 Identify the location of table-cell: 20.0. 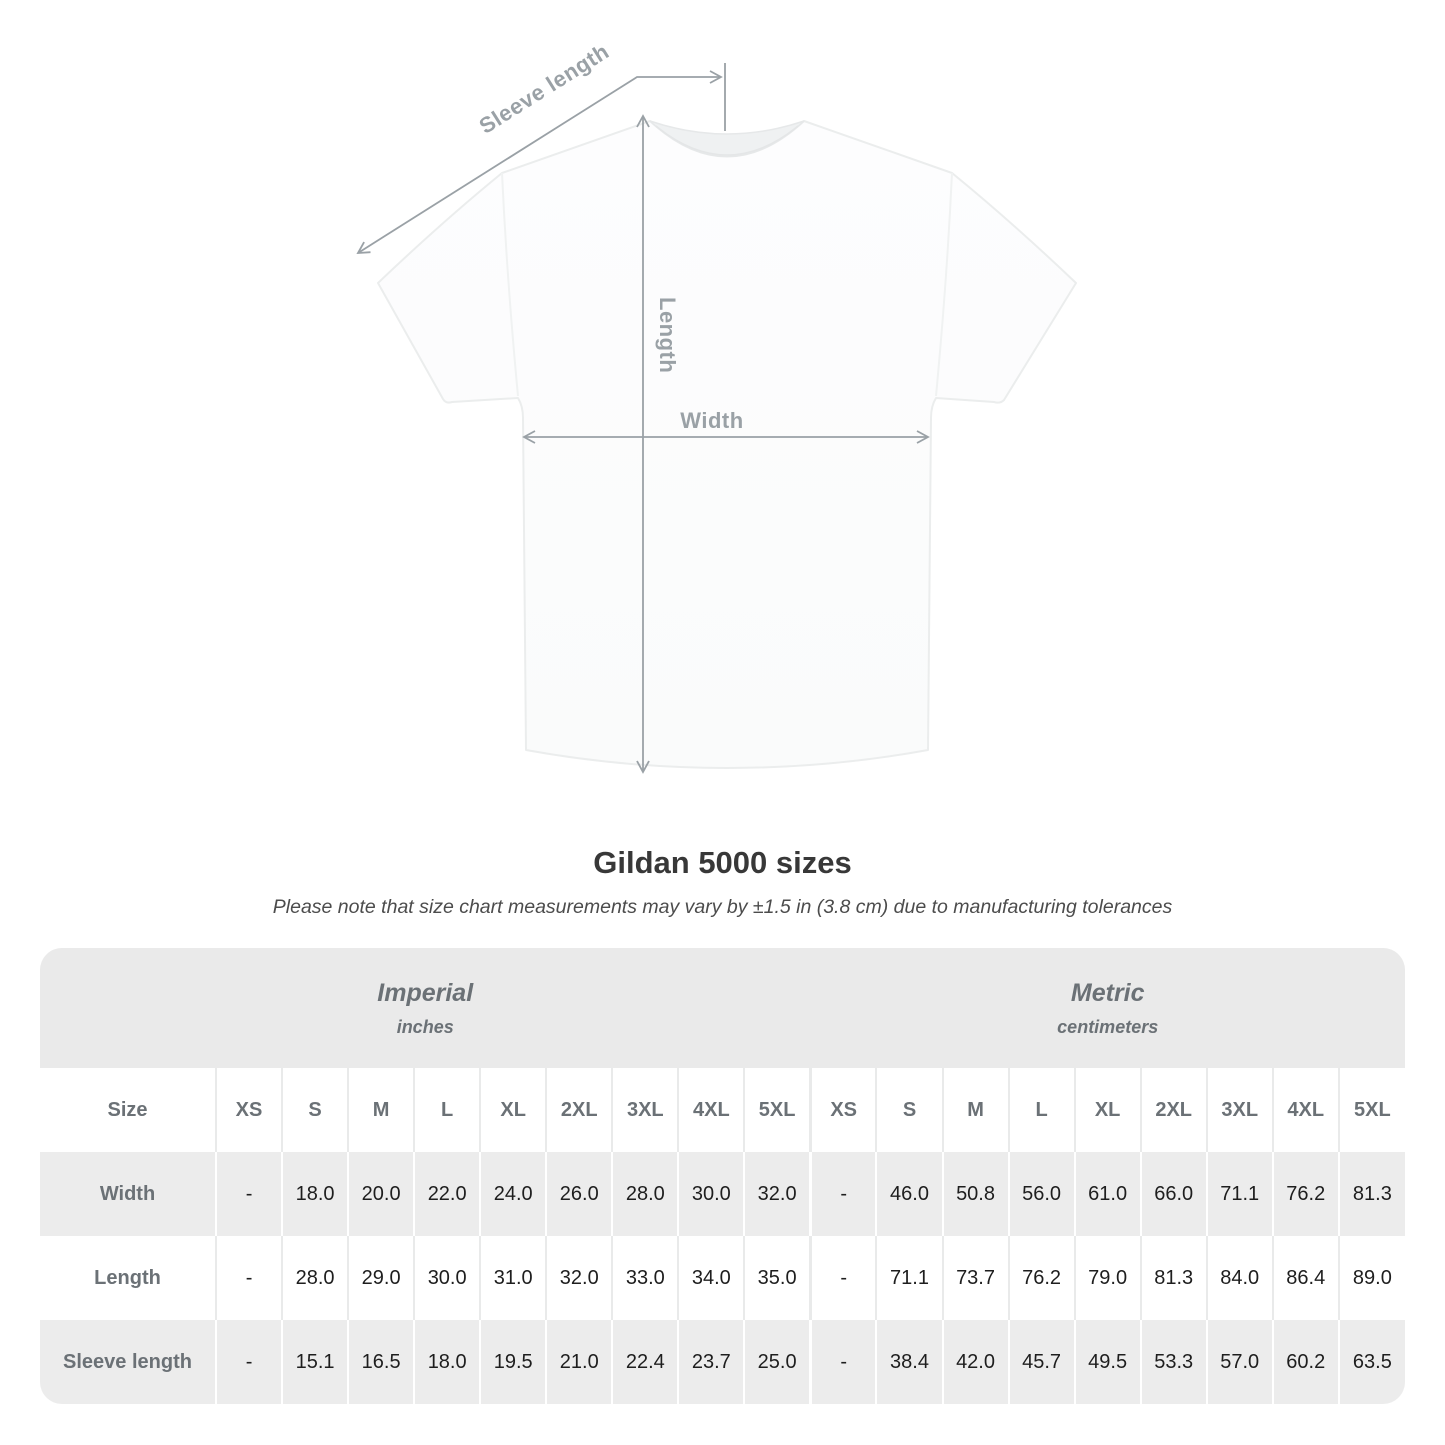
(381, 1194).